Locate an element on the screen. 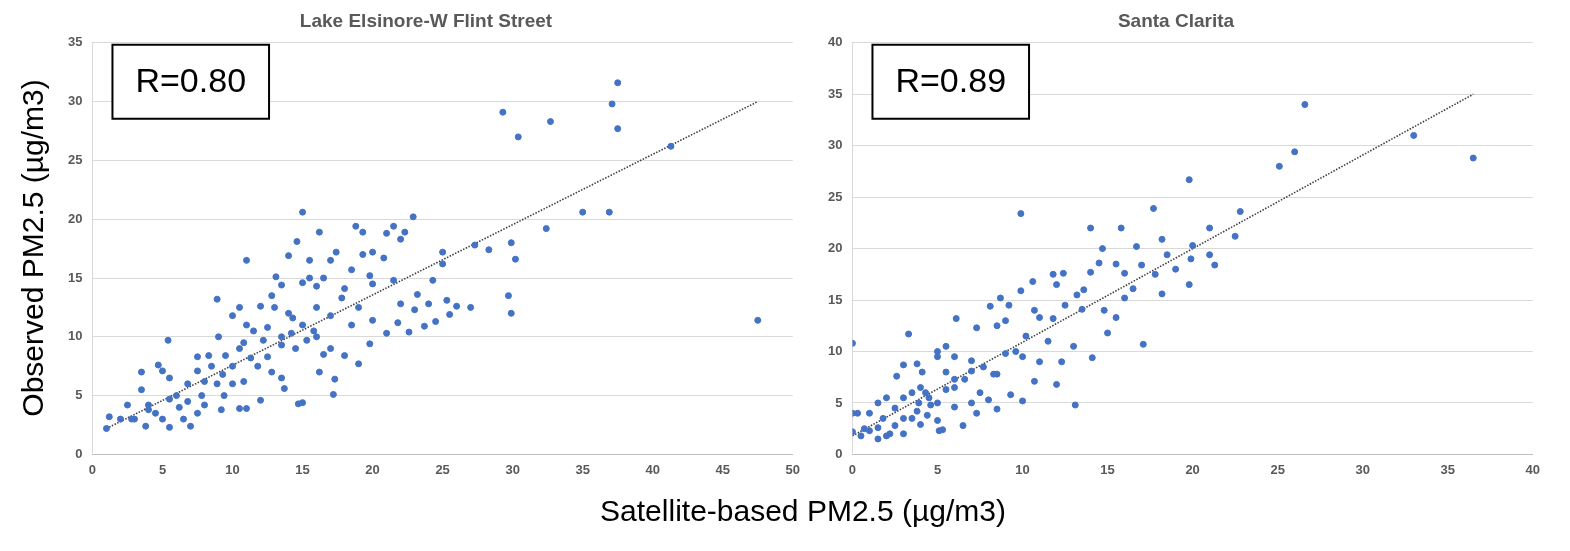 Image resolution: width=1570 pixels, height=551 pixels. x-axis-title: Satellite-based PM2.5 (µg/m3) is located at coordinates (803, 511).